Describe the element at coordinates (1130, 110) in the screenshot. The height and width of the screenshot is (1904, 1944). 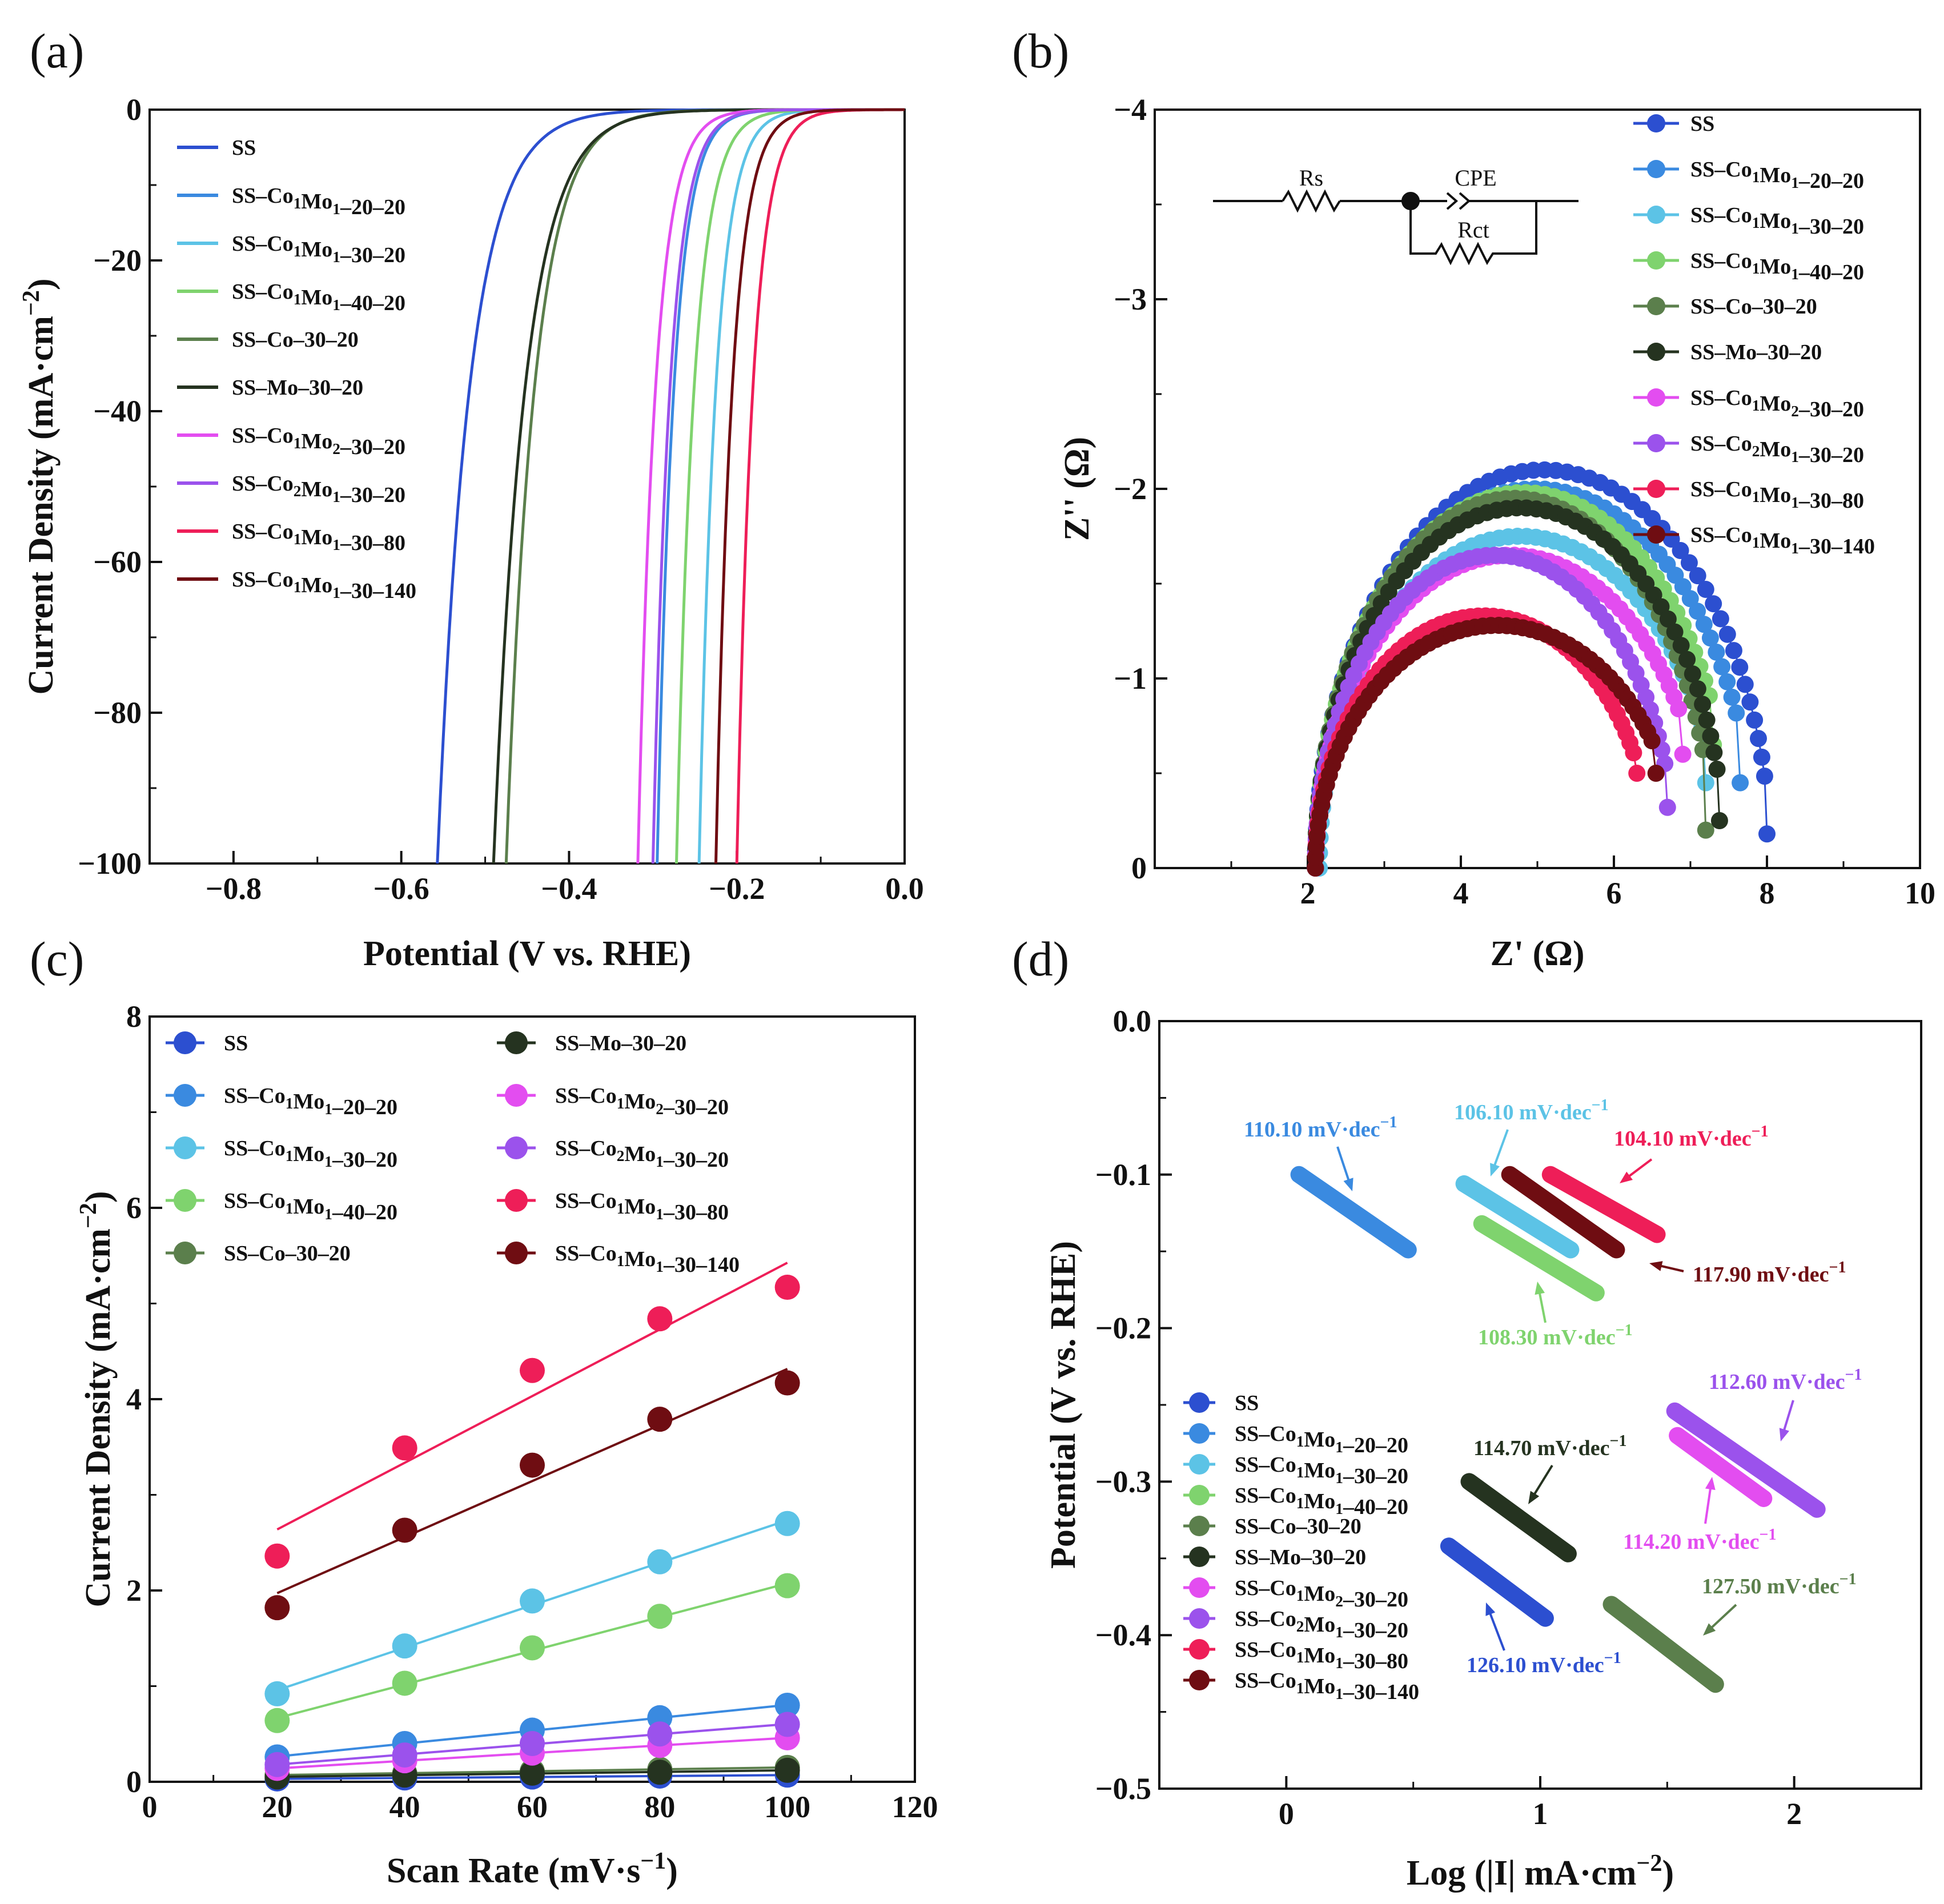
I see `y-tick-label: −4` at that location.